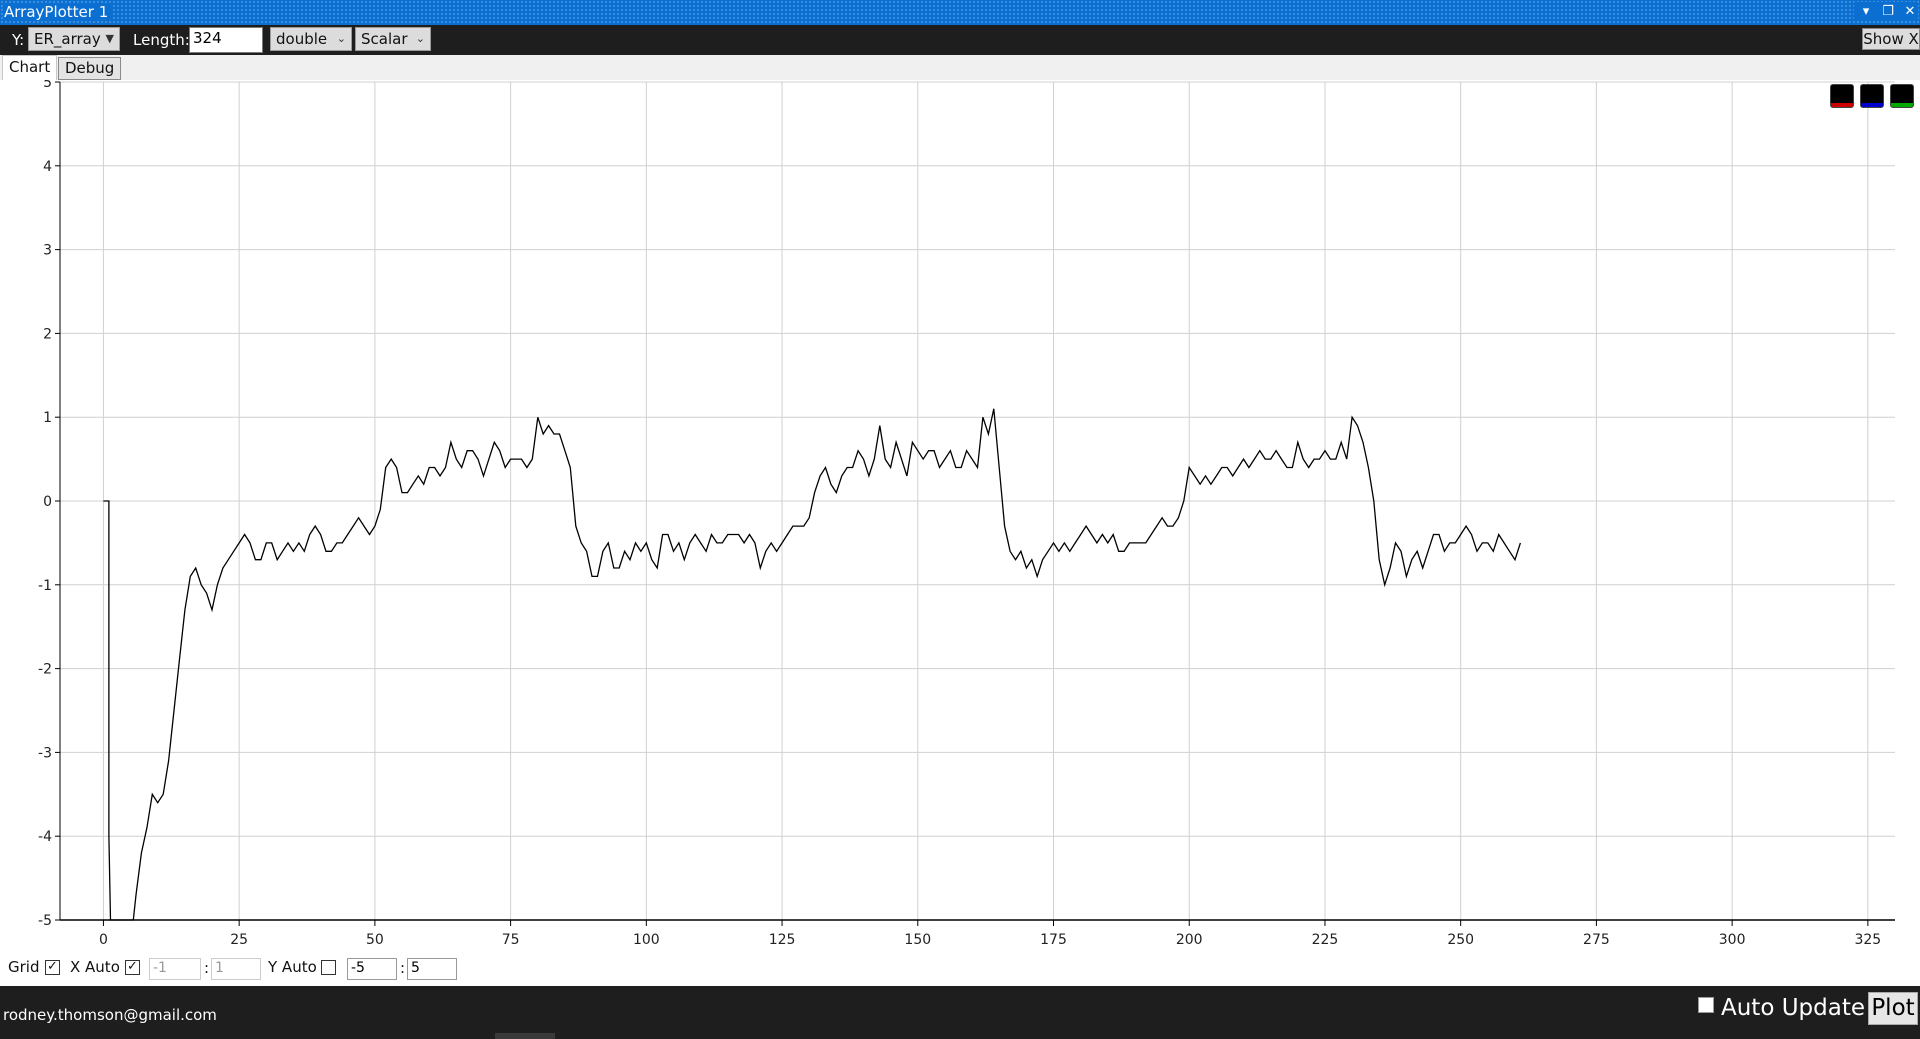  Describe the element at coordinates (917, 940) in the screenshot. I see `x-tick-label: 150` at that location.